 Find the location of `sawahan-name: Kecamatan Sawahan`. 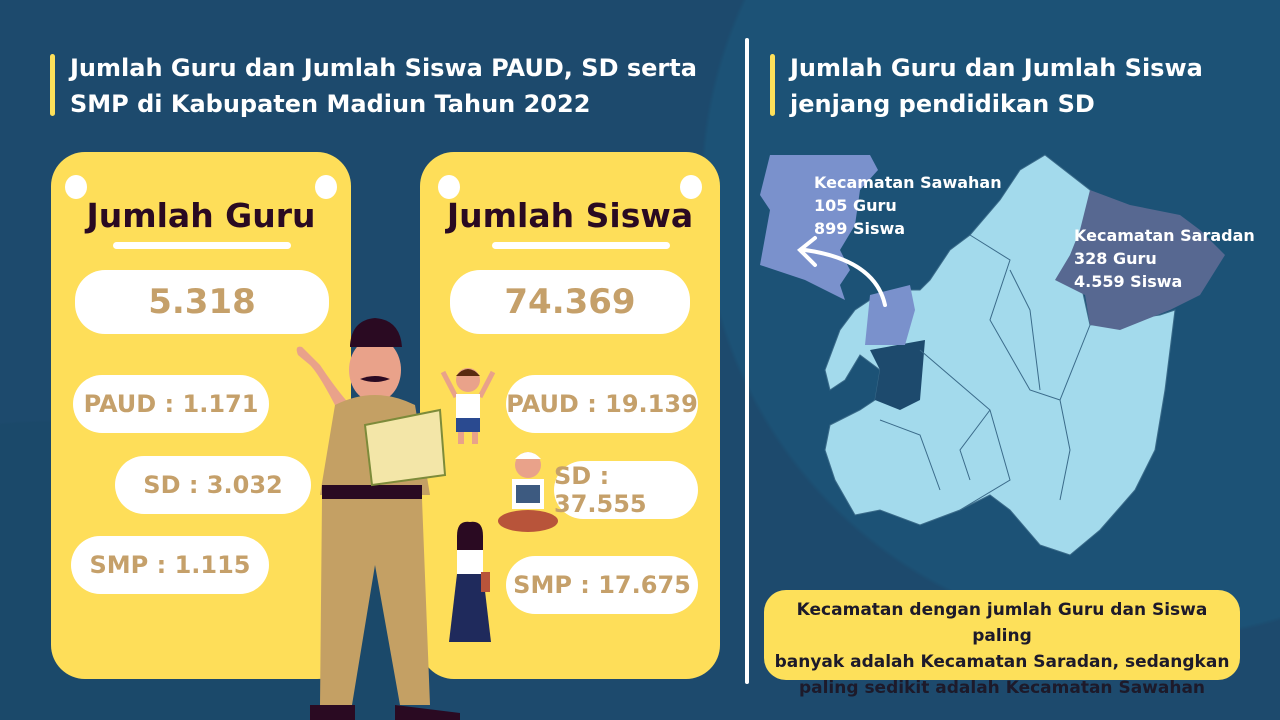

sawahan-name: Kecamatan Sawahan is located at coordinates (908, 182).